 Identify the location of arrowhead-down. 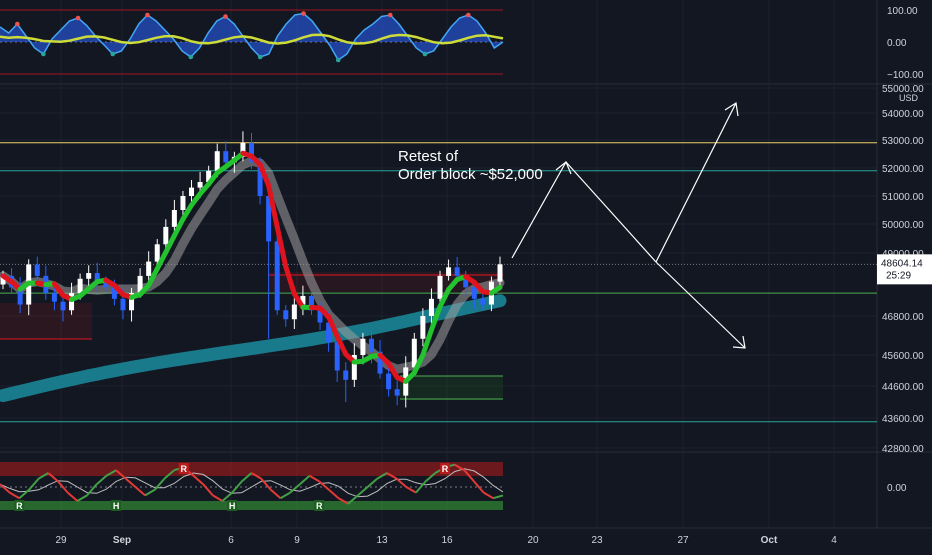
(739, 342).